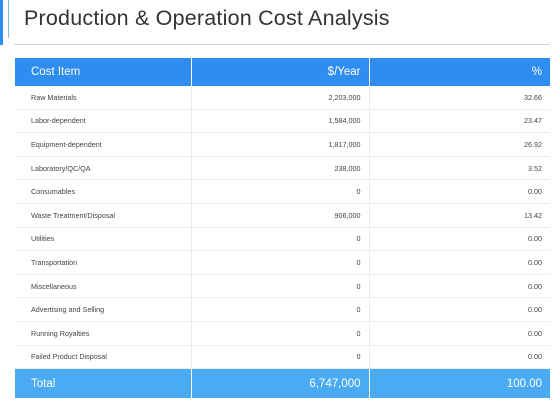 The width and height of the screenshot is (560, 420). I want to click on cost-item-cell: Running Royalties, so click(103, 333).